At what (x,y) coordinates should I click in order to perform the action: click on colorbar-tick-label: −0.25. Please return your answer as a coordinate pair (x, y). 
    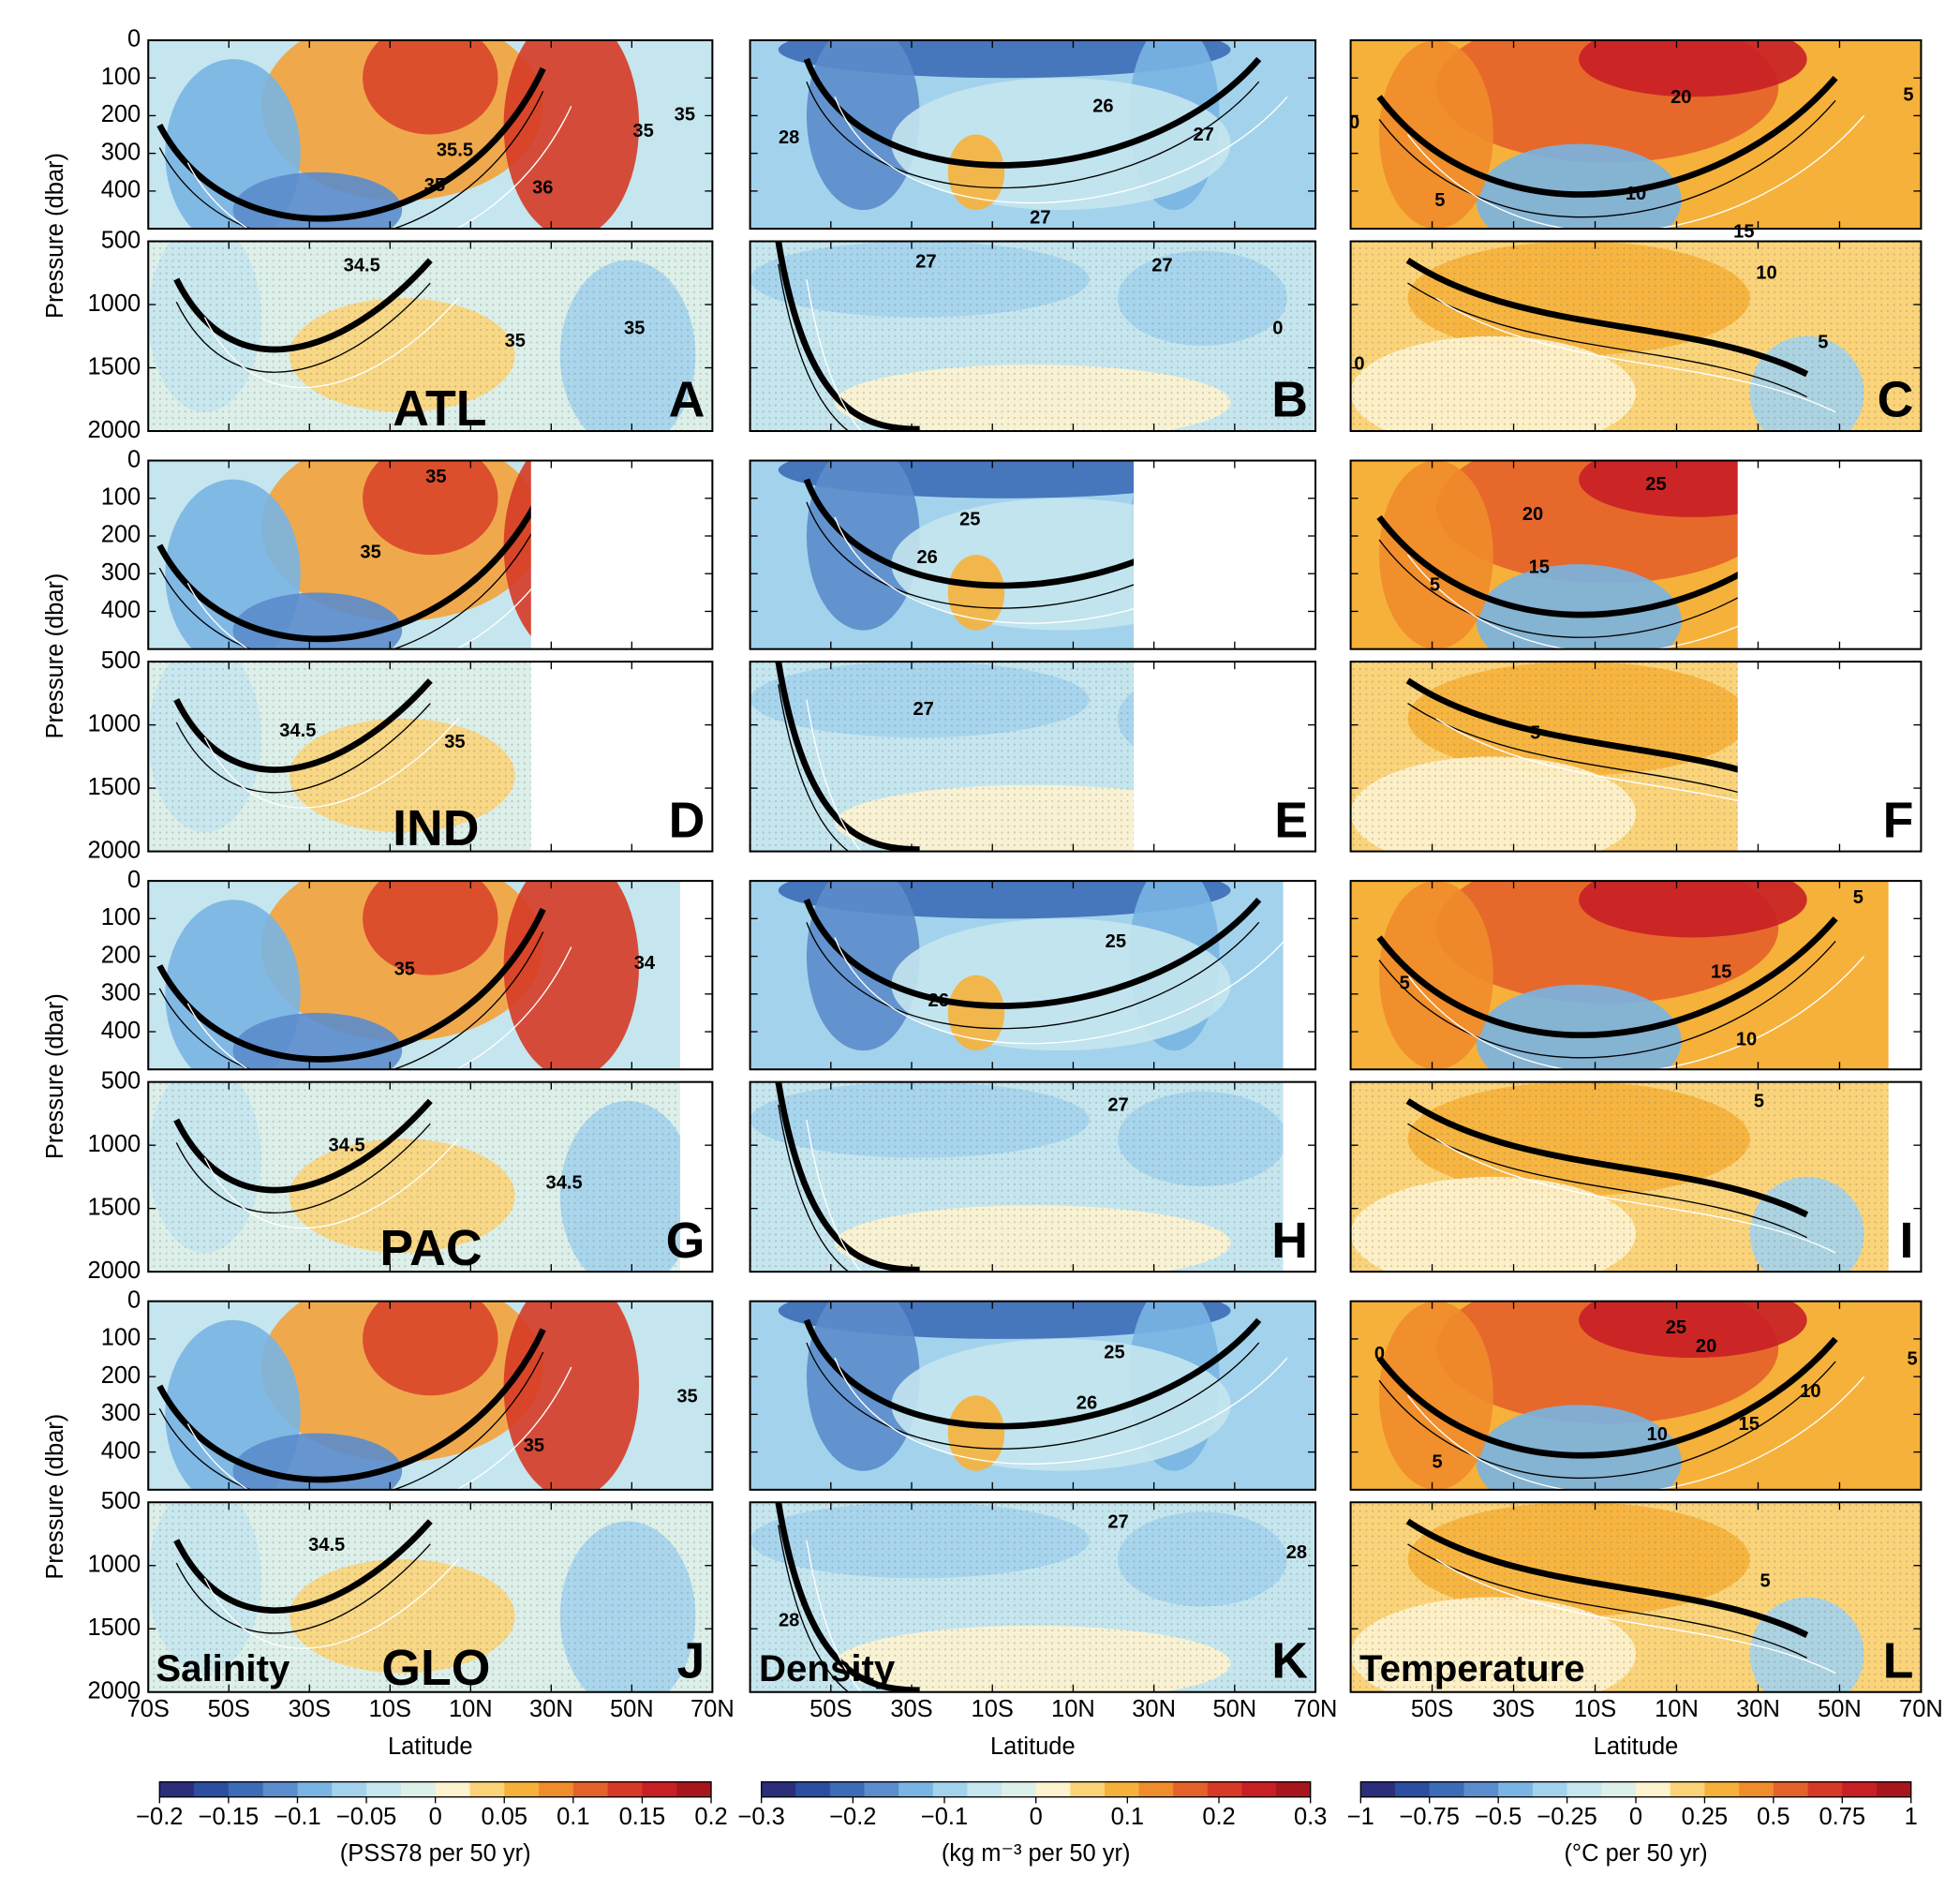
    Looking at the image, I should click on (1566, 1817).